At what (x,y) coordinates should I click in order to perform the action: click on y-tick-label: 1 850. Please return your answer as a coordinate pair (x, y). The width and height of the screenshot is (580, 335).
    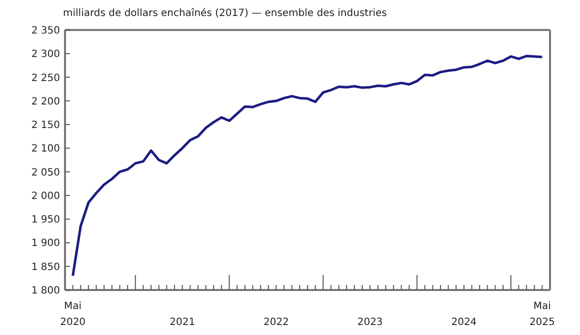
    Looking at the image, I should click on (45, 267).